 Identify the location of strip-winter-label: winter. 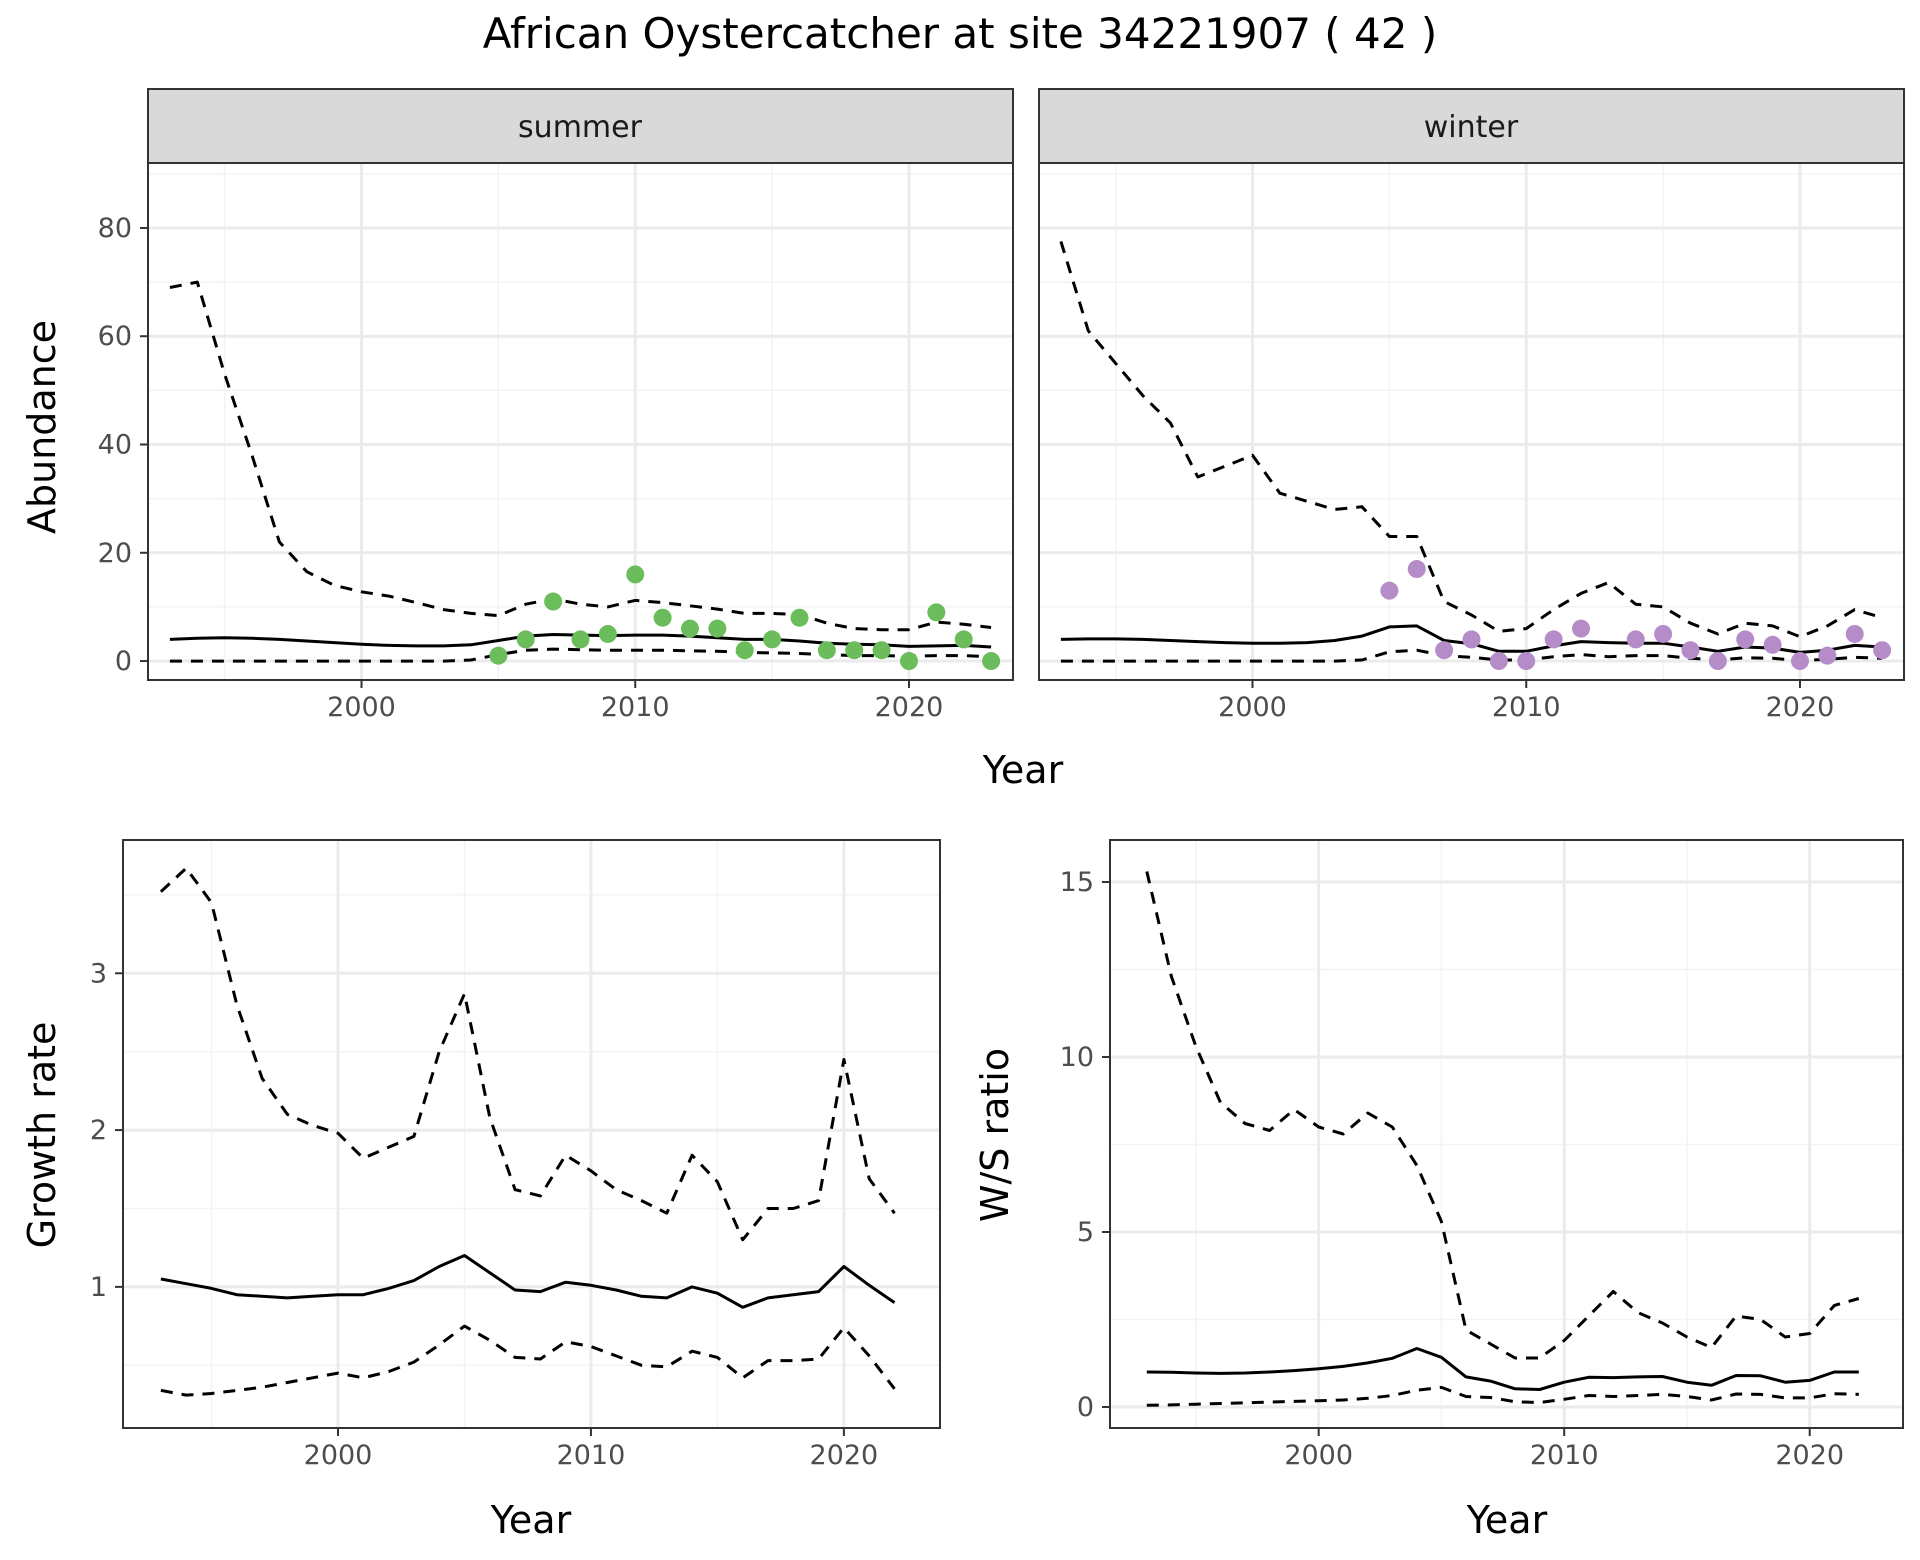
(1471, 127).